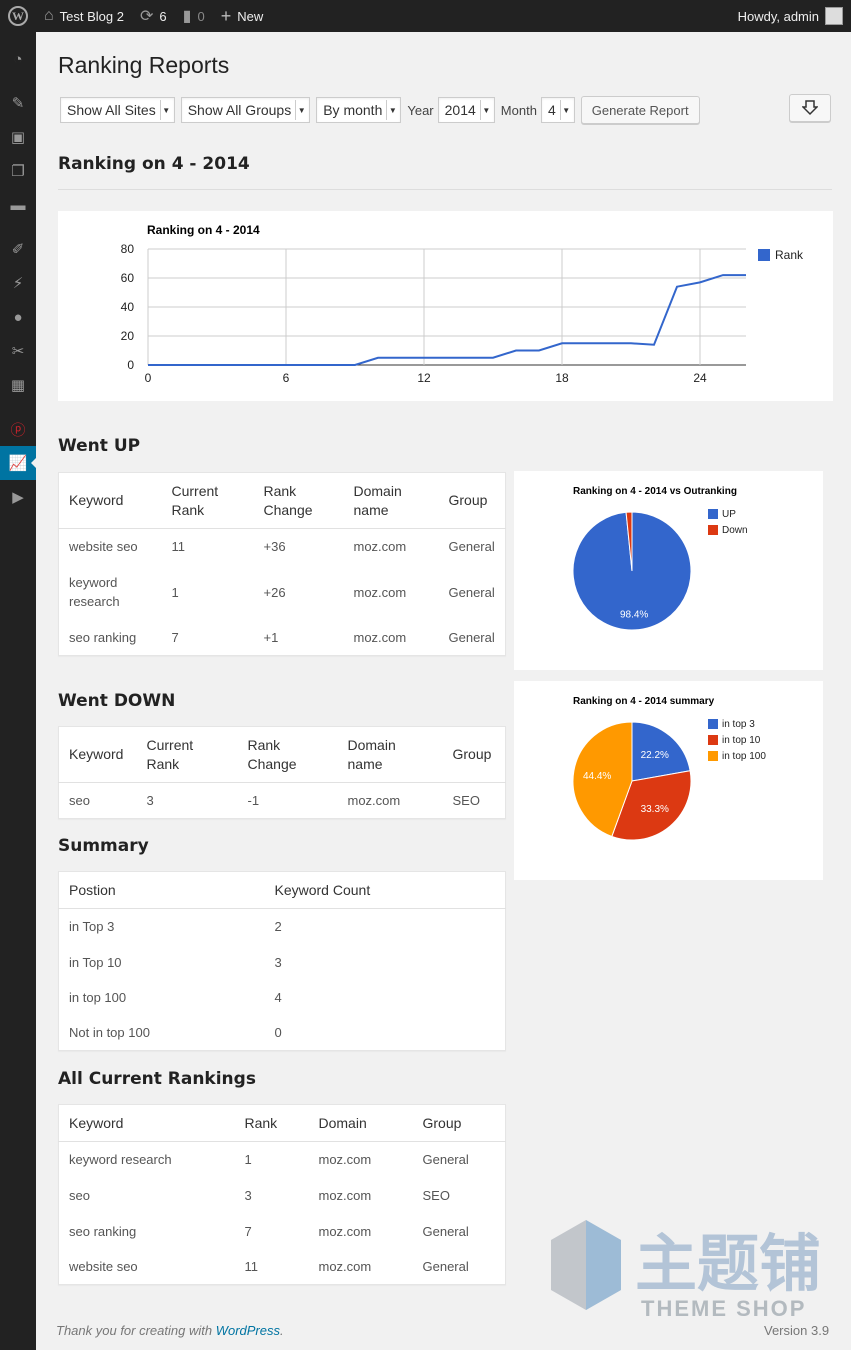 This screenshot has width=851, height=1350. Describe the element at coordinates (18, 205) in the screenshot. I see `comments-icon: ▬` at that location.